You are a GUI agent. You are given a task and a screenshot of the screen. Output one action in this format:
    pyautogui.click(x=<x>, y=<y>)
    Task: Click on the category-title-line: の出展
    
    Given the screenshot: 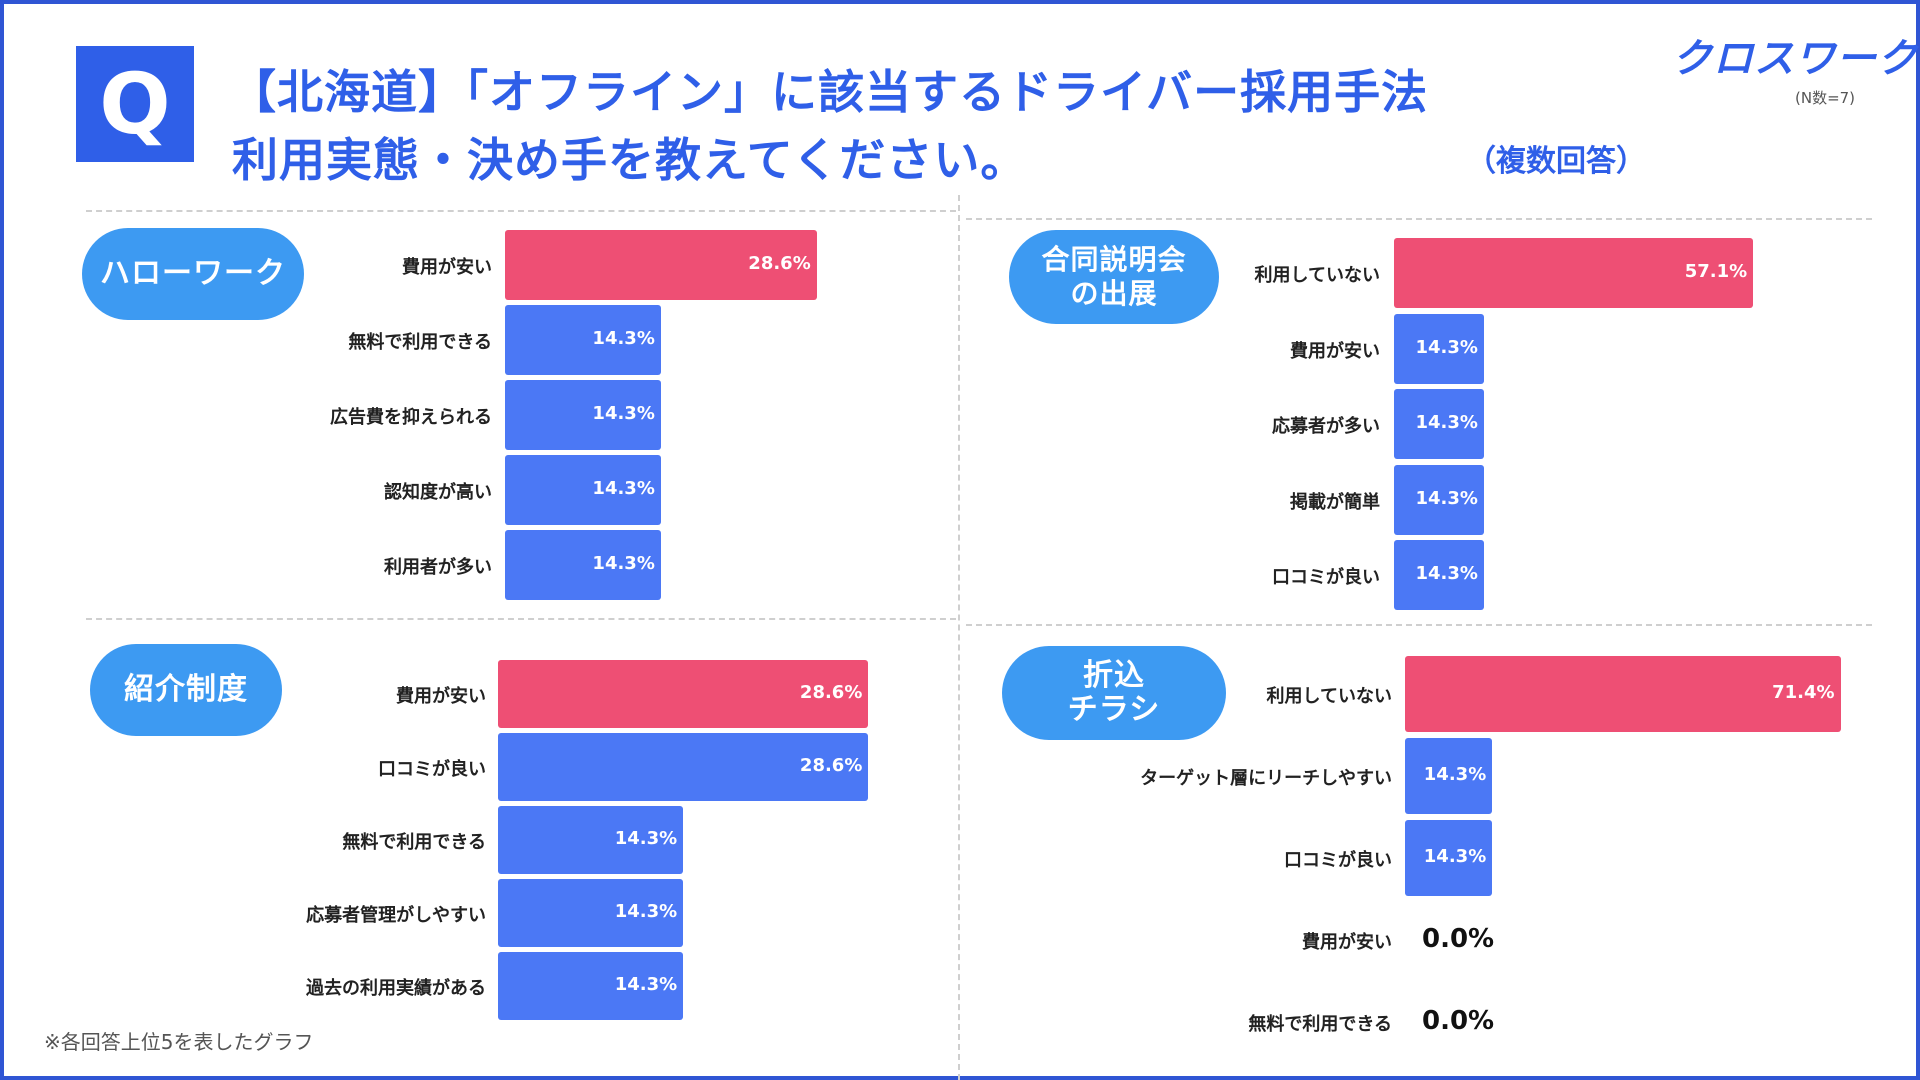 What is the action you would take?
    pyautogui.click(x=1114, y=293)
    